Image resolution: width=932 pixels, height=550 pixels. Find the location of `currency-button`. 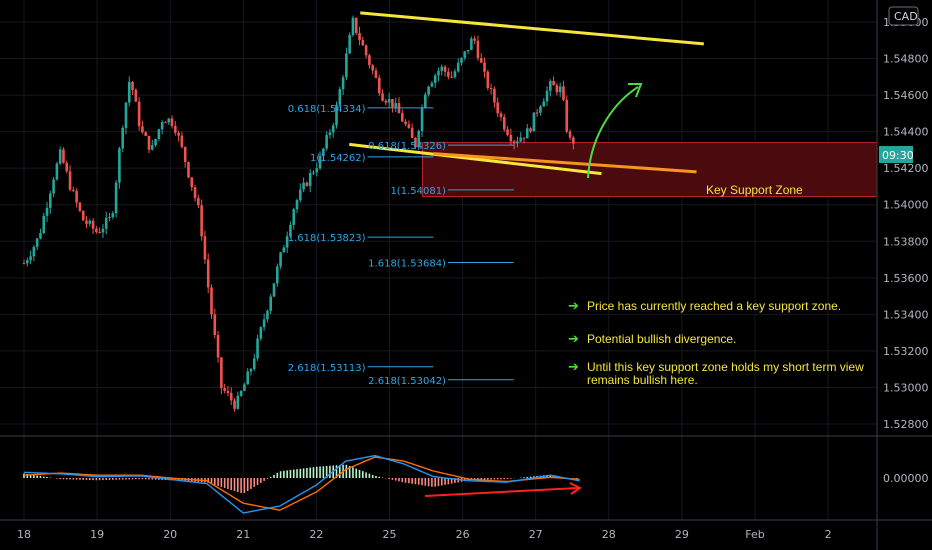

currency-button is located at coordinates (903, 16).